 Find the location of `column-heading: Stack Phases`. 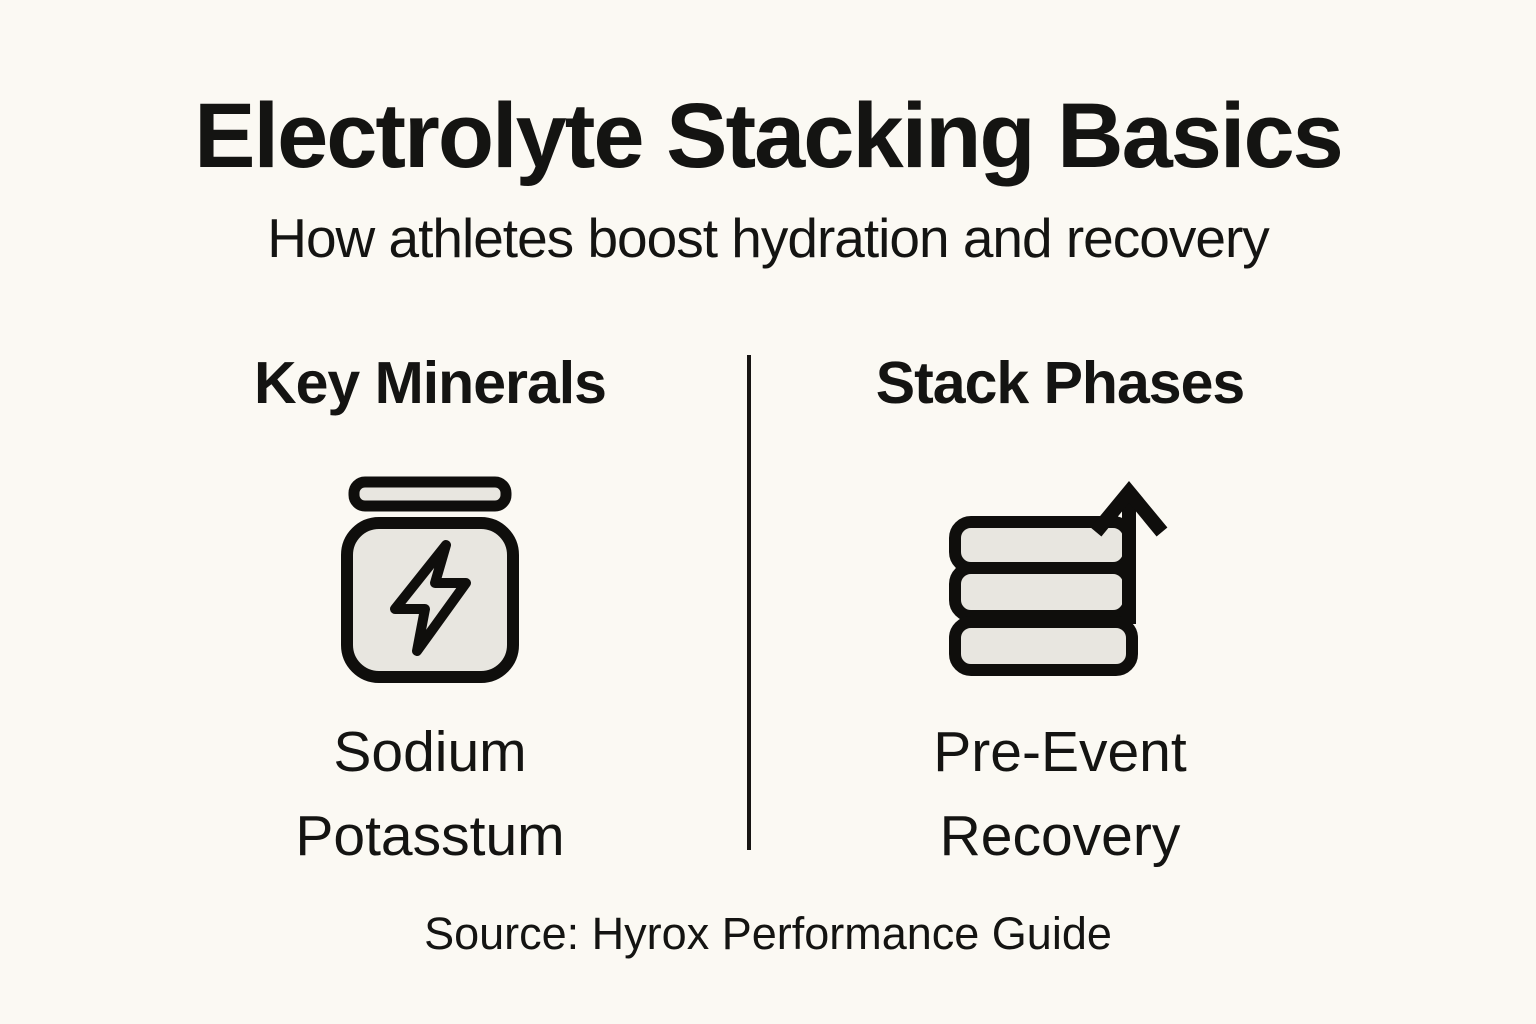

column-heading: Stack Phases is located at coordinates (1060, 383).